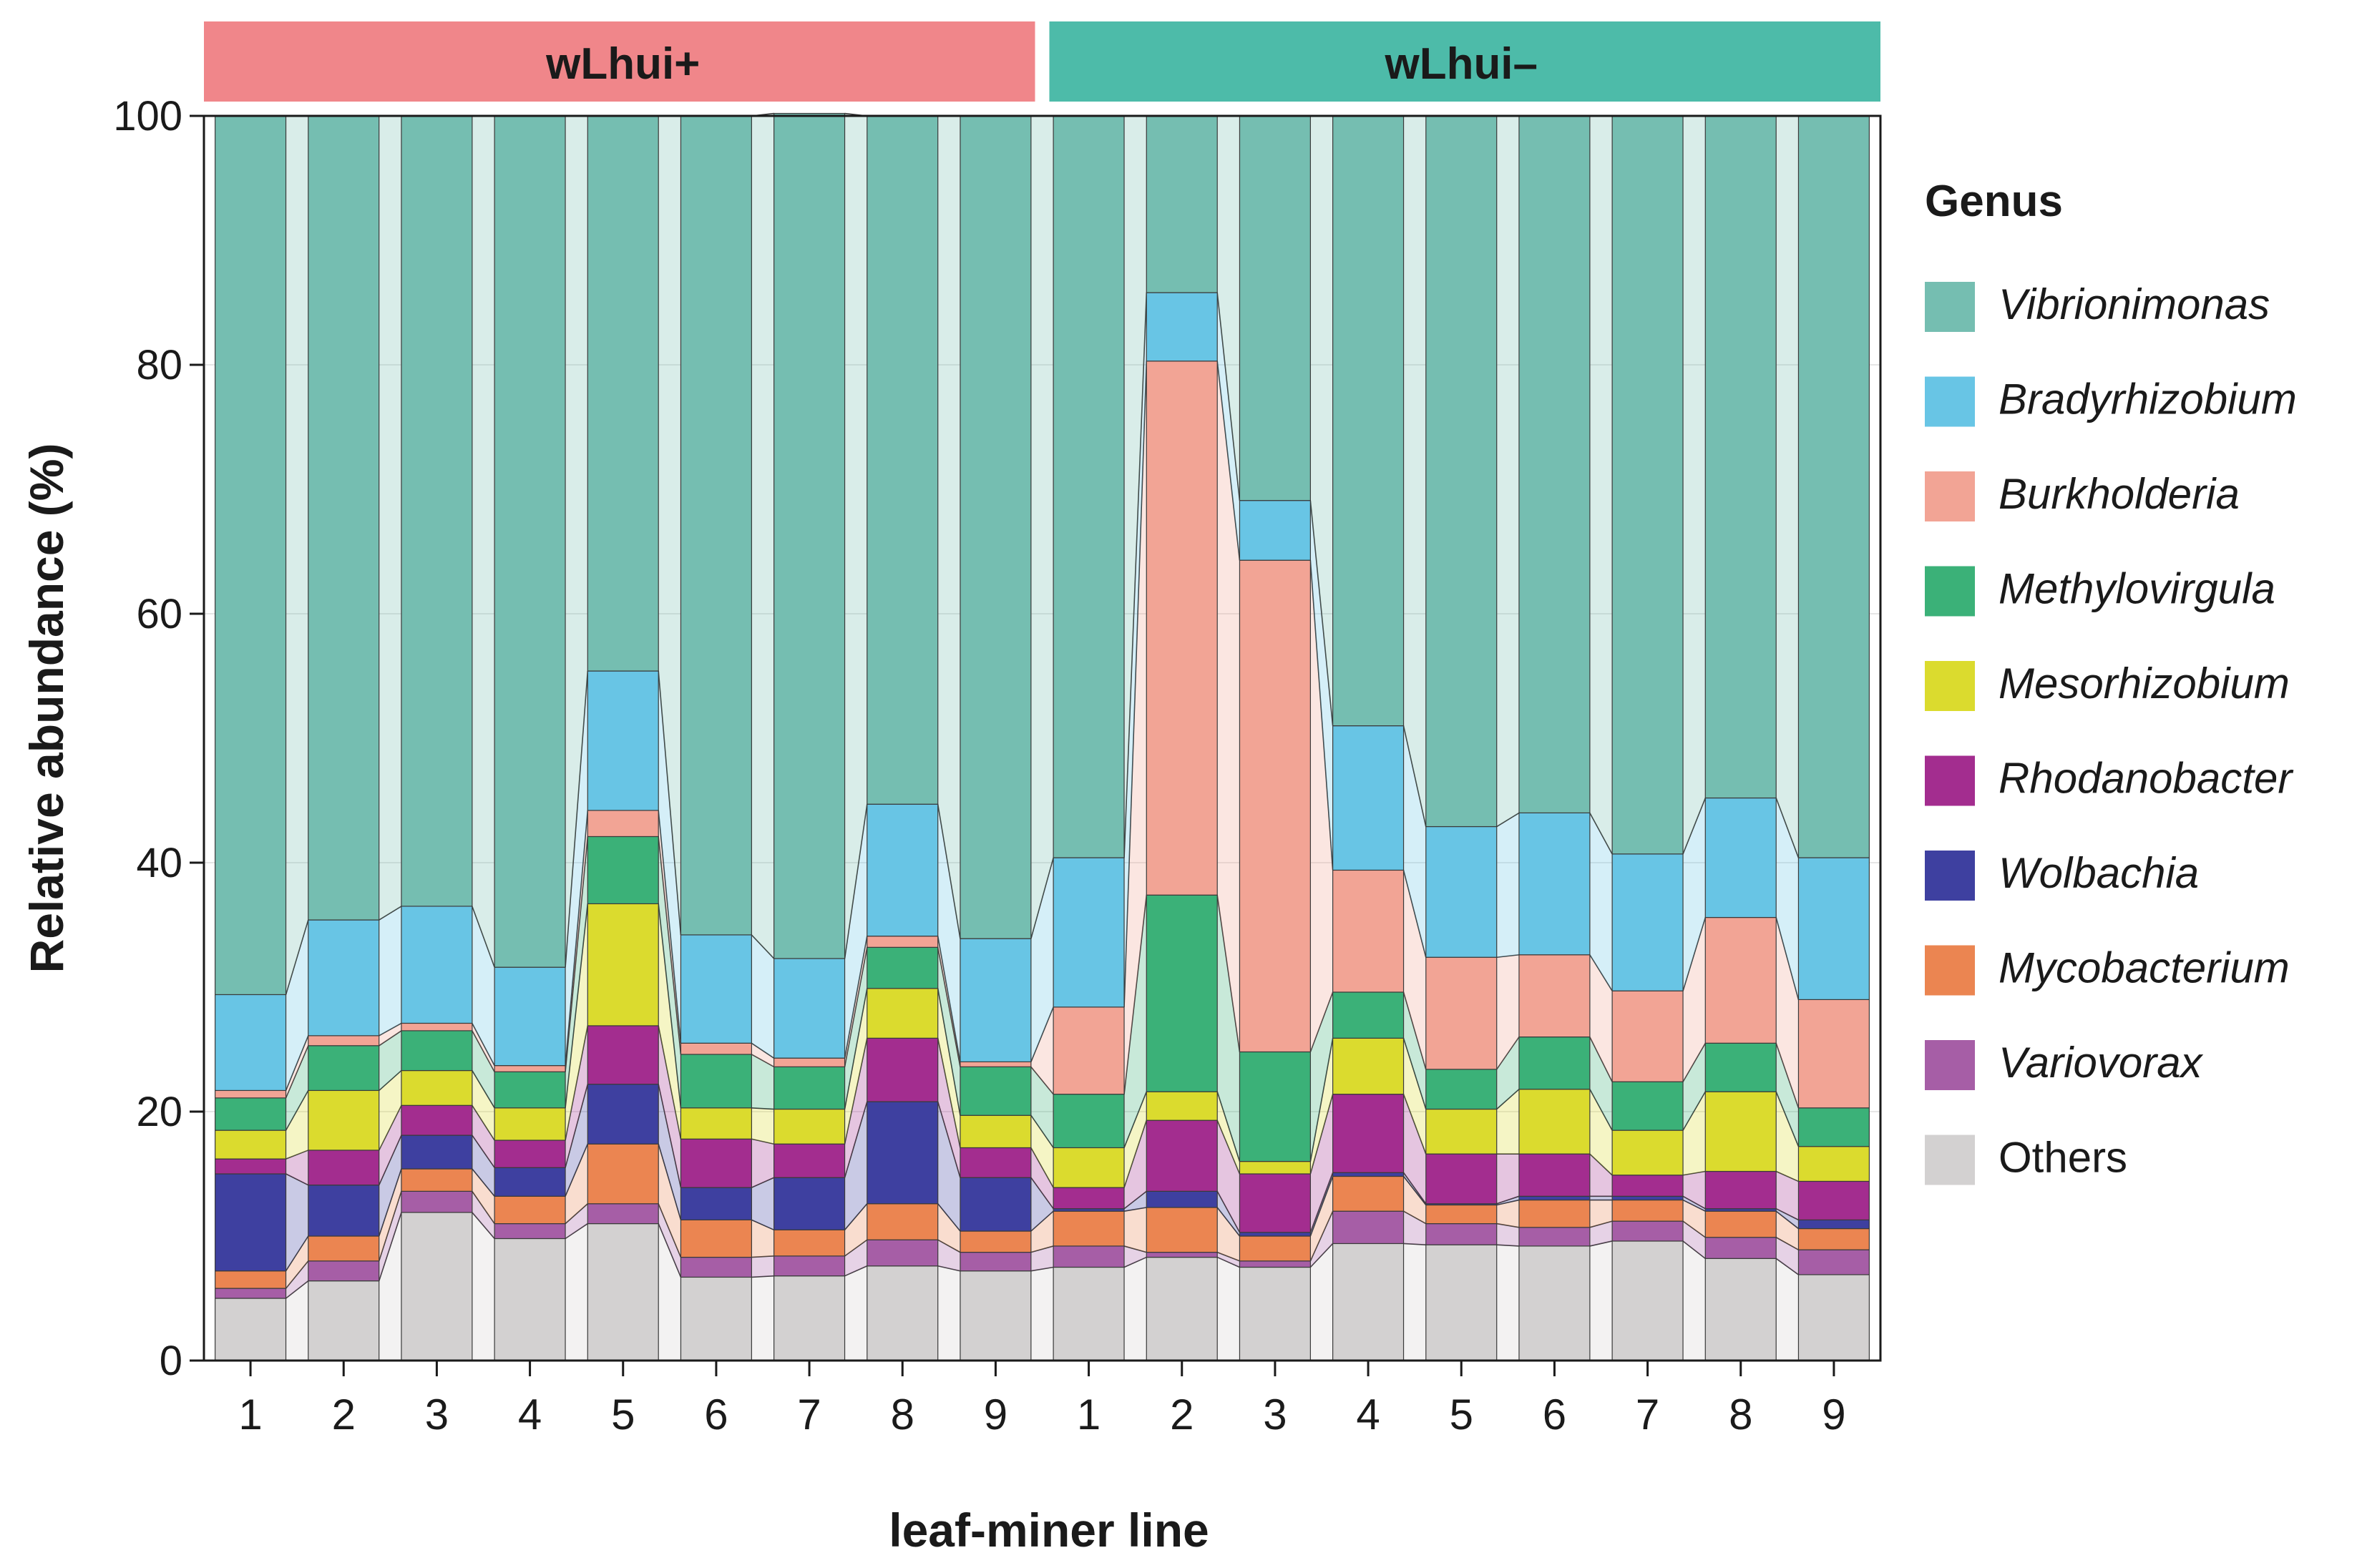  Describe the element at coordinates (1950, 496) in the screenshot. I see `legend-swatch` at that location.